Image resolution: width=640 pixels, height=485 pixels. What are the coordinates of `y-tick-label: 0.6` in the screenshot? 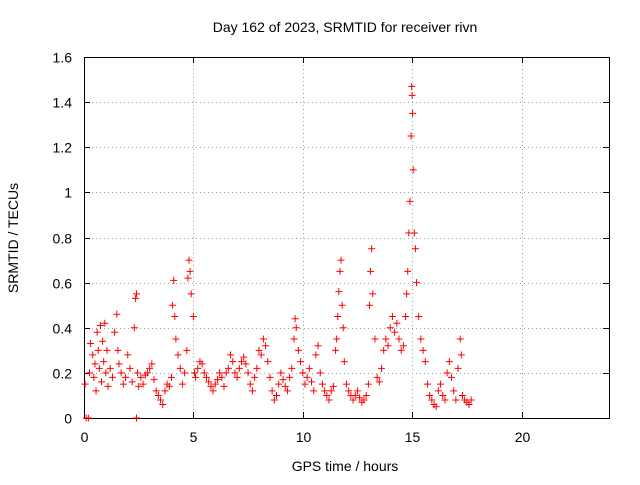 It's located at (63, 284).